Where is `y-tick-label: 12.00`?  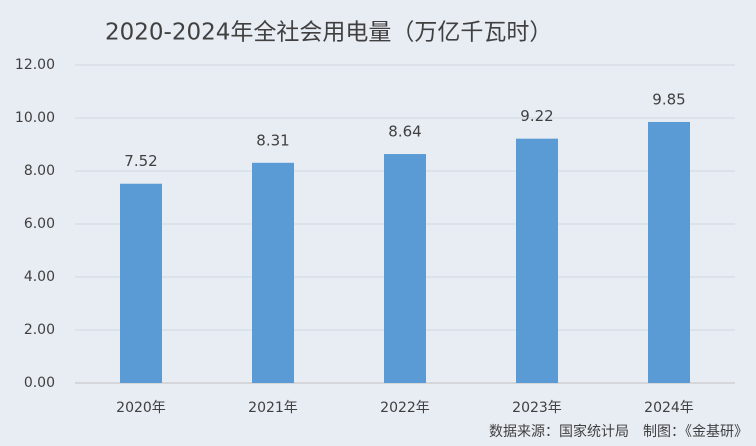
y-tick-label: 12.00 is located at coordinates (35, 65).